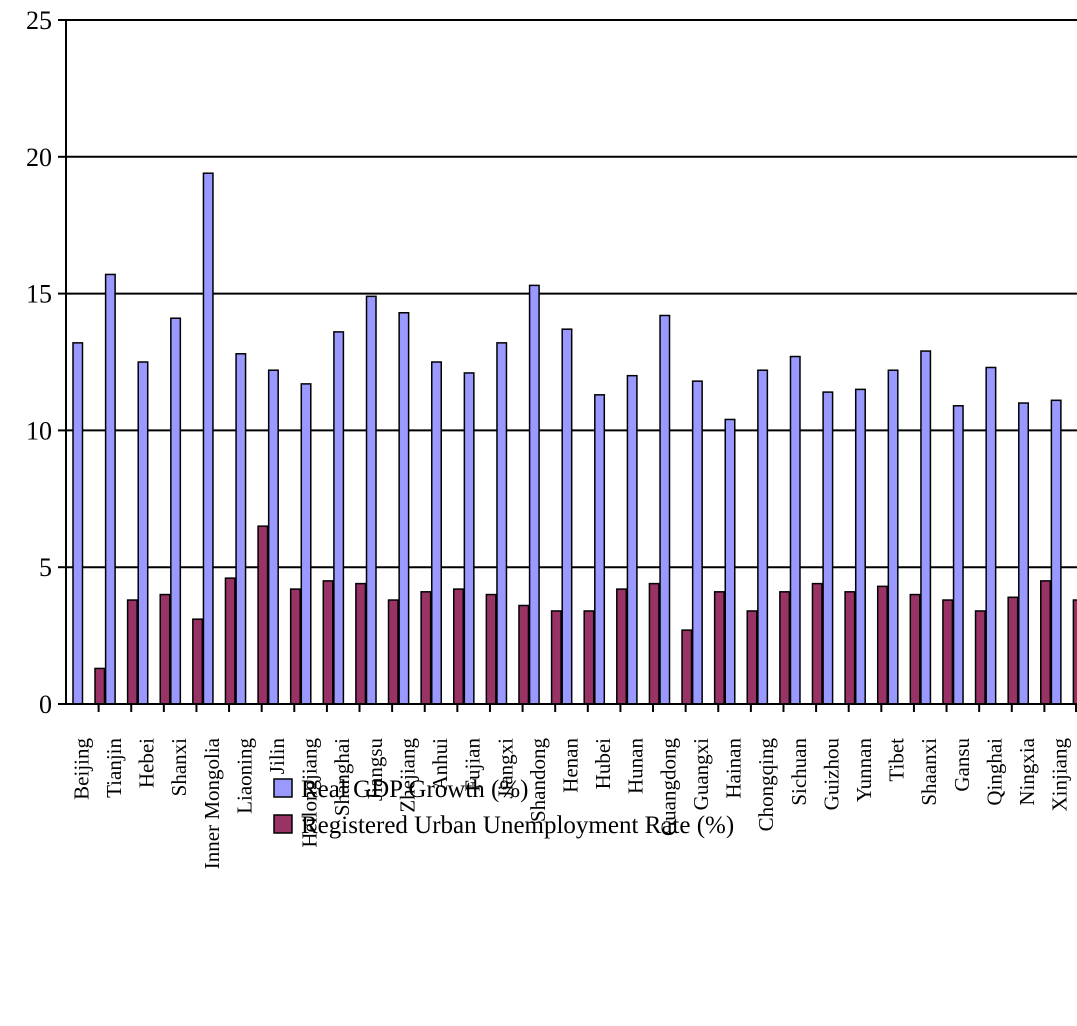 The width and height of the screenshot is (1077, 1026). What do you see at coordinates (342, 777) in the screenshot?
I see `x-category-label: Shanghai` at bounding box center [342, 777].